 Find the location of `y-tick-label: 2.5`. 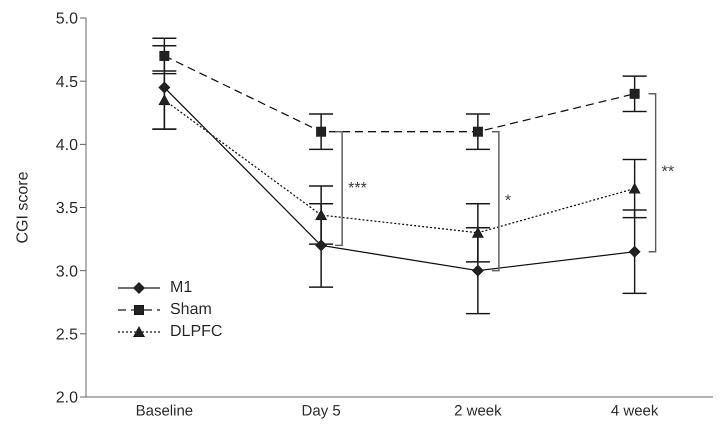

y-tick-label: 2.5 is located at coordinates (67, 335).